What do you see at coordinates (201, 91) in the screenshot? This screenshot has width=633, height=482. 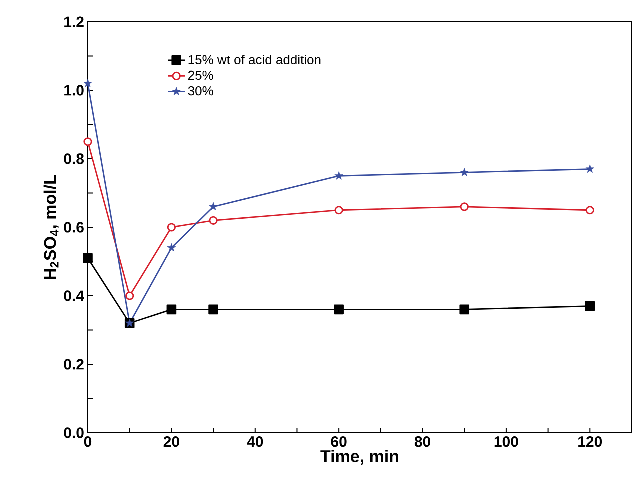 I see `legend-label: 30%` at bounding box center [201, 91].